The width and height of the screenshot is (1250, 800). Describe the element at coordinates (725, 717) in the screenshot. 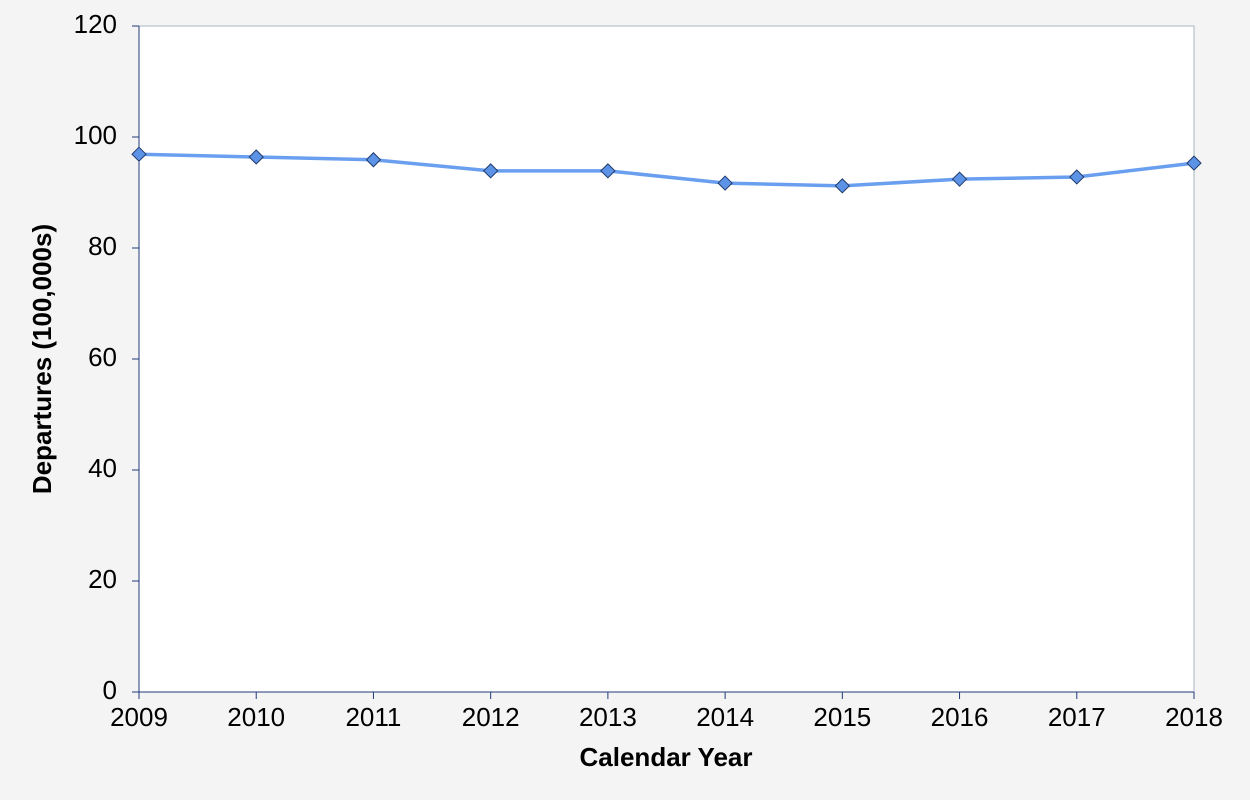

I see `x-tick-label: 2014` at that location.